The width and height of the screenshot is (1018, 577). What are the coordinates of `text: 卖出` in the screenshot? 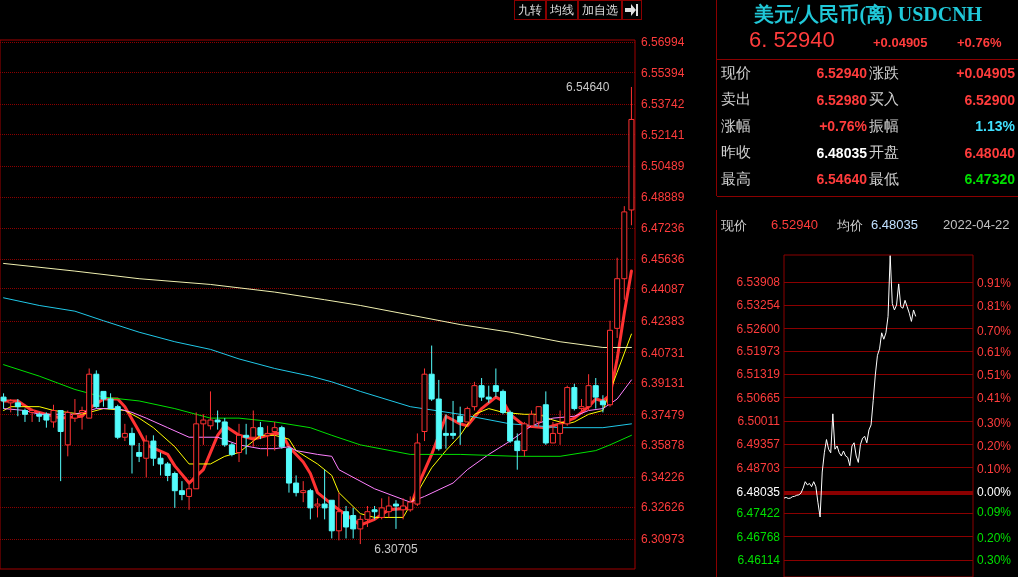 It's located at (736, 100).